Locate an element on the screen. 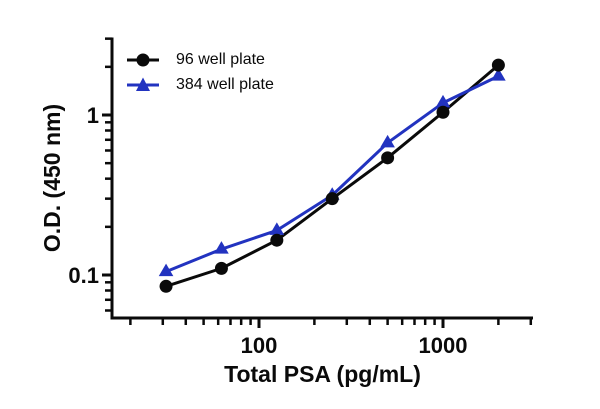  x-tick-label-1000: 1000 is located at coordinates (443, 345).